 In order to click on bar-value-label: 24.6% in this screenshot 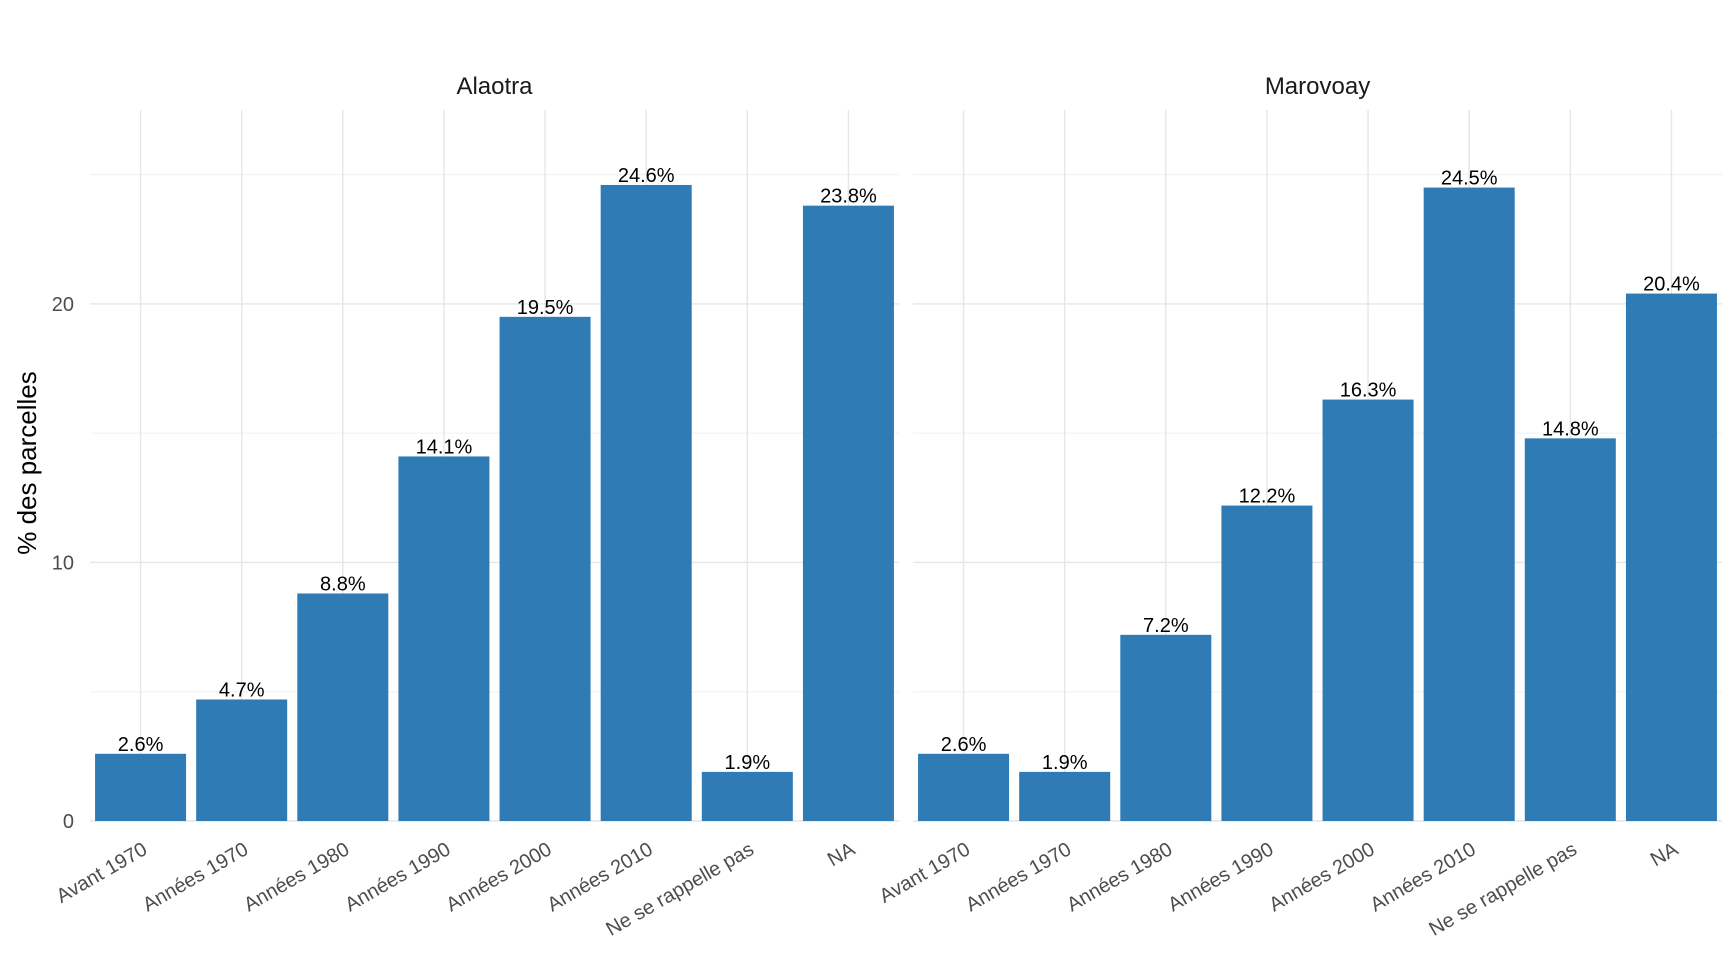, I will do `click(646, 176)`.